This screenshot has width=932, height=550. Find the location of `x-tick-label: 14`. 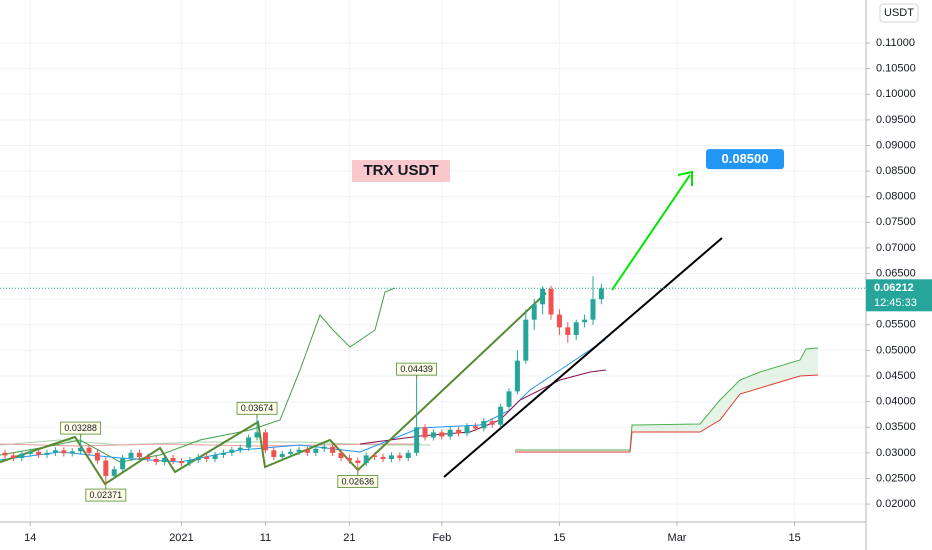

x-tick-label: 14 is located at coordinates (30, 538).